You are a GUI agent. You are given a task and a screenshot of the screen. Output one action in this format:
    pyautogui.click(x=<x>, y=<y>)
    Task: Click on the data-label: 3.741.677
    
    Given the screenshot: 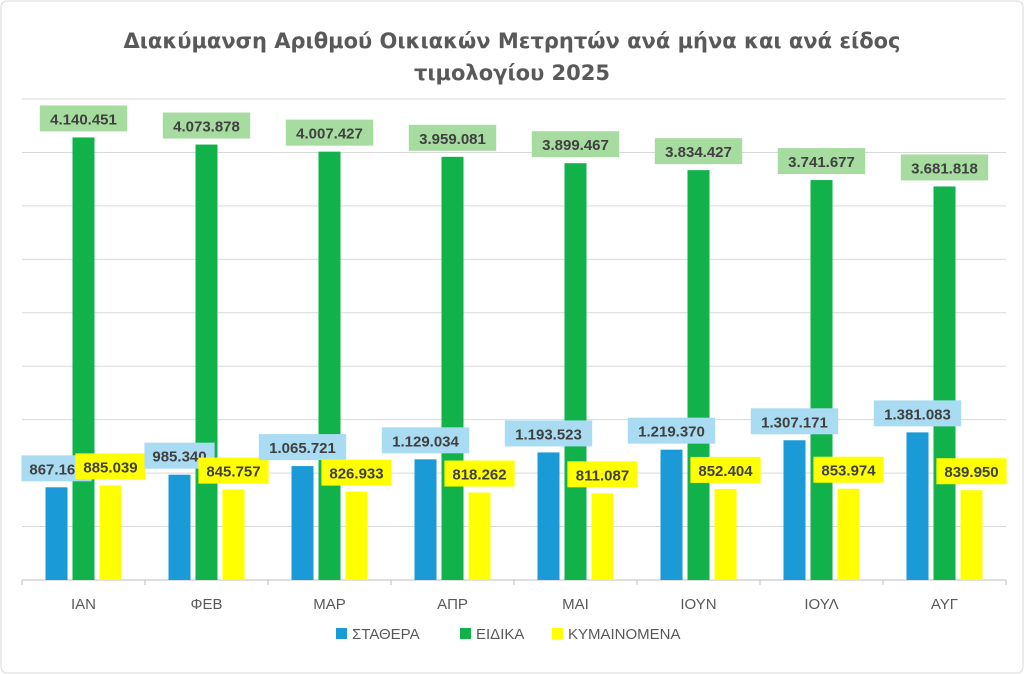 What is the action you would take?
    pyautogui.click(x=821, y=162)
    